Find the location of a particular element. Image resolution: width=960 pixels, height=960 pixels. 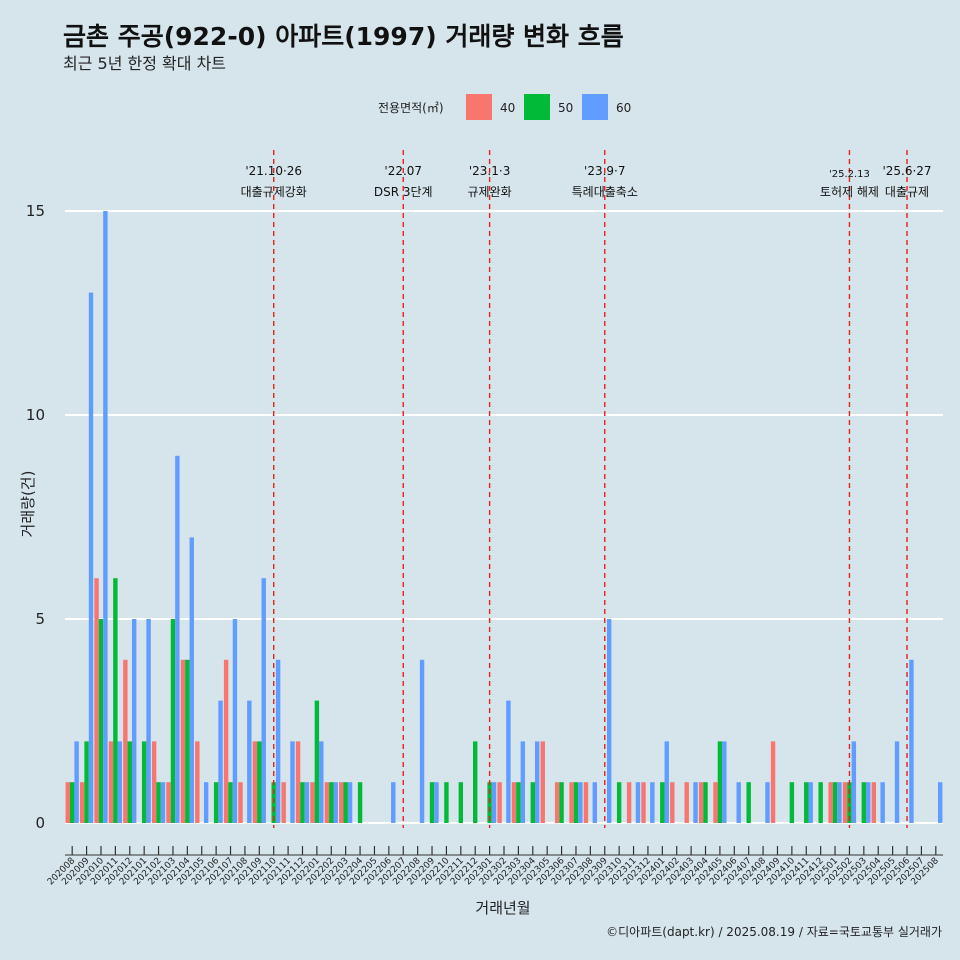

legend: 전용면적(㎡) 40 50 60 is located at coordinates (504, 107).